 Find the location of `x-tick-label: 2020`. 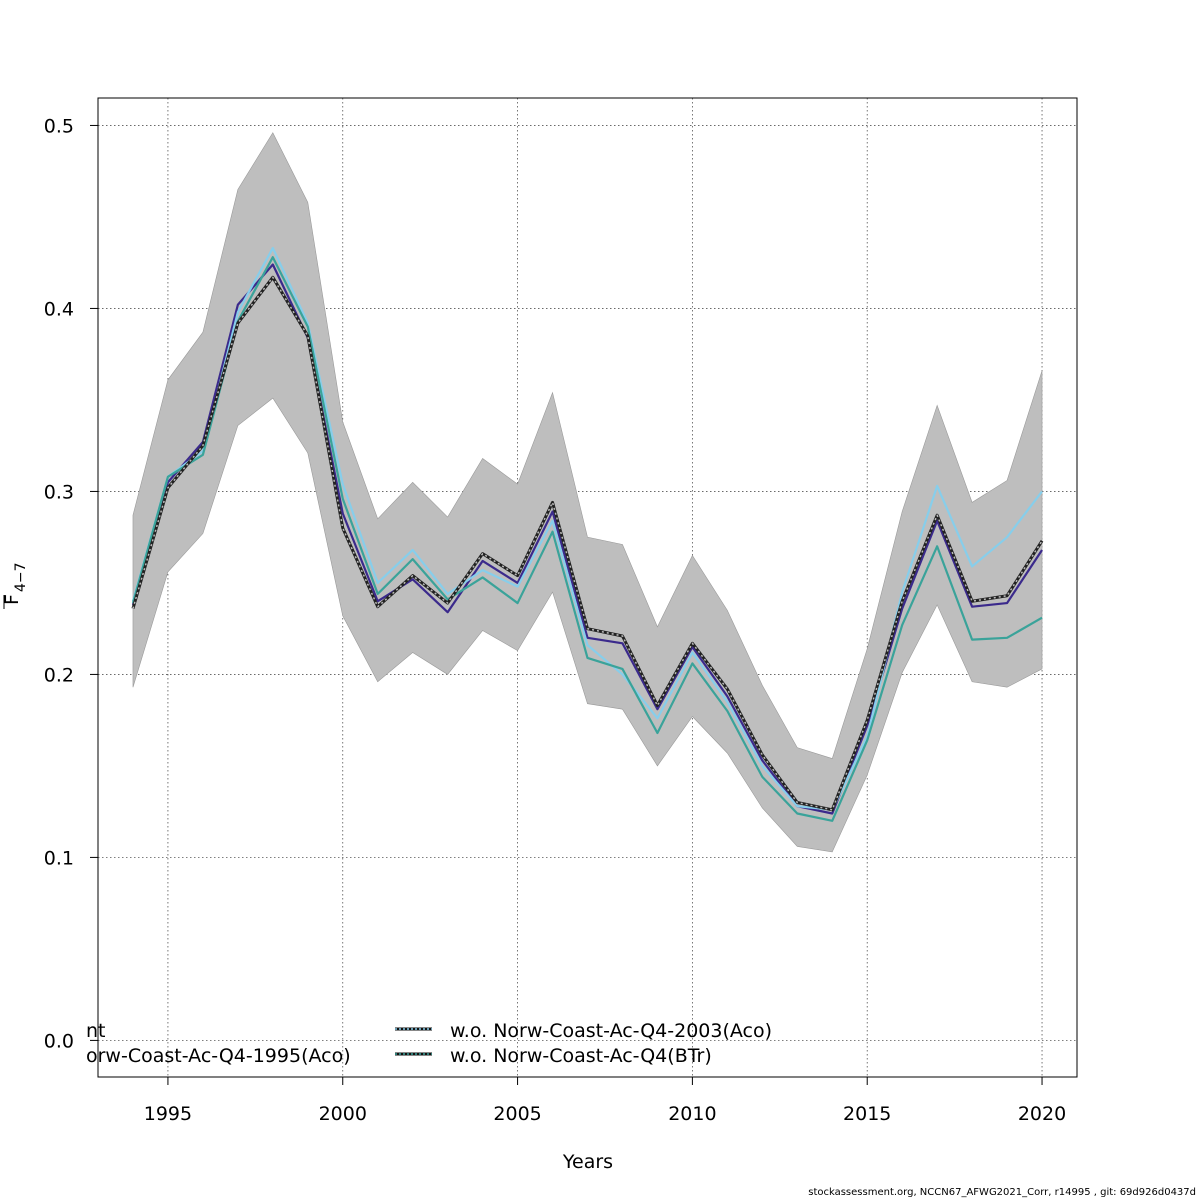

x-tick-label: 2020 is located at coordinates (1042, 1114).